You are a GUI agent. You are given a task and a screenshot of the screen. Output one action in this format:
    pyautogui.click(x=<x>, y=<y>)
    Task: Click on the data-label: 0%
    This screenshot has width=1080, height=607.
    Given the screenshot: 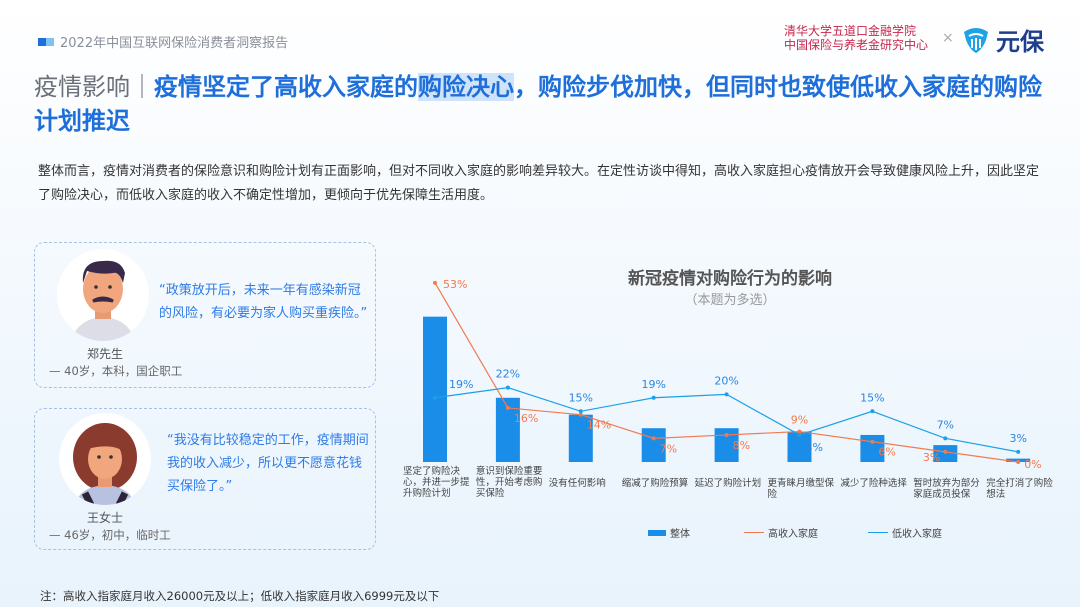 What is the action you would take?
    pyautogui.click(x=1032, y=464)
    